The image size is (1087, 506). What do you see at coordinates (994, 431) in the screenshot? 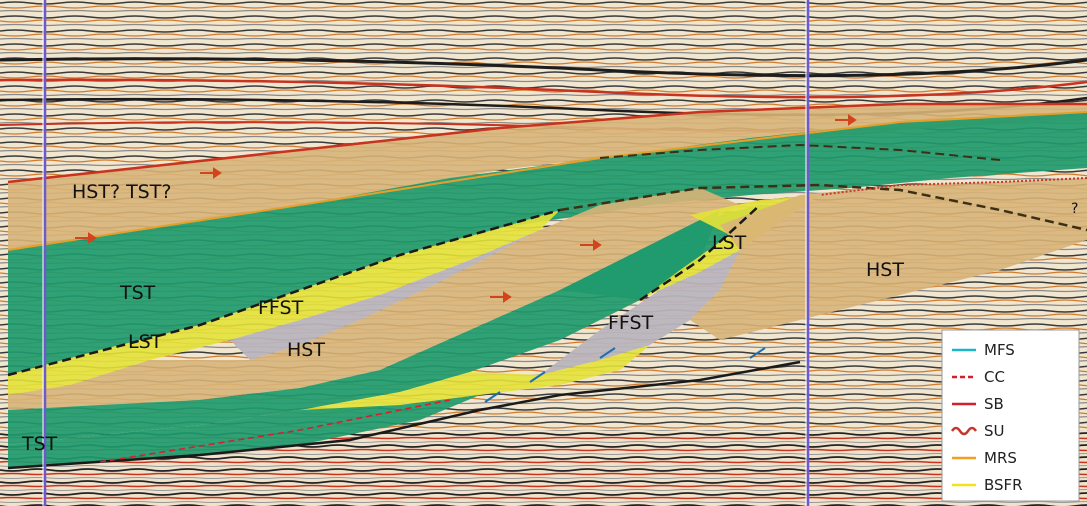
I see `legend-label: SU` at bounding box center [994, 431].